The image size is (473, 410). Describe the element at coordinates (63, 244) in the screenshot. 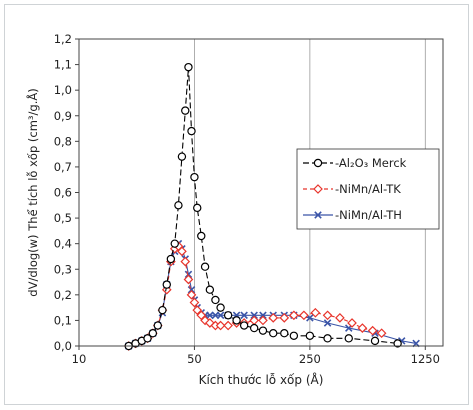

I see `y-tick-label: 0,4` at that location.